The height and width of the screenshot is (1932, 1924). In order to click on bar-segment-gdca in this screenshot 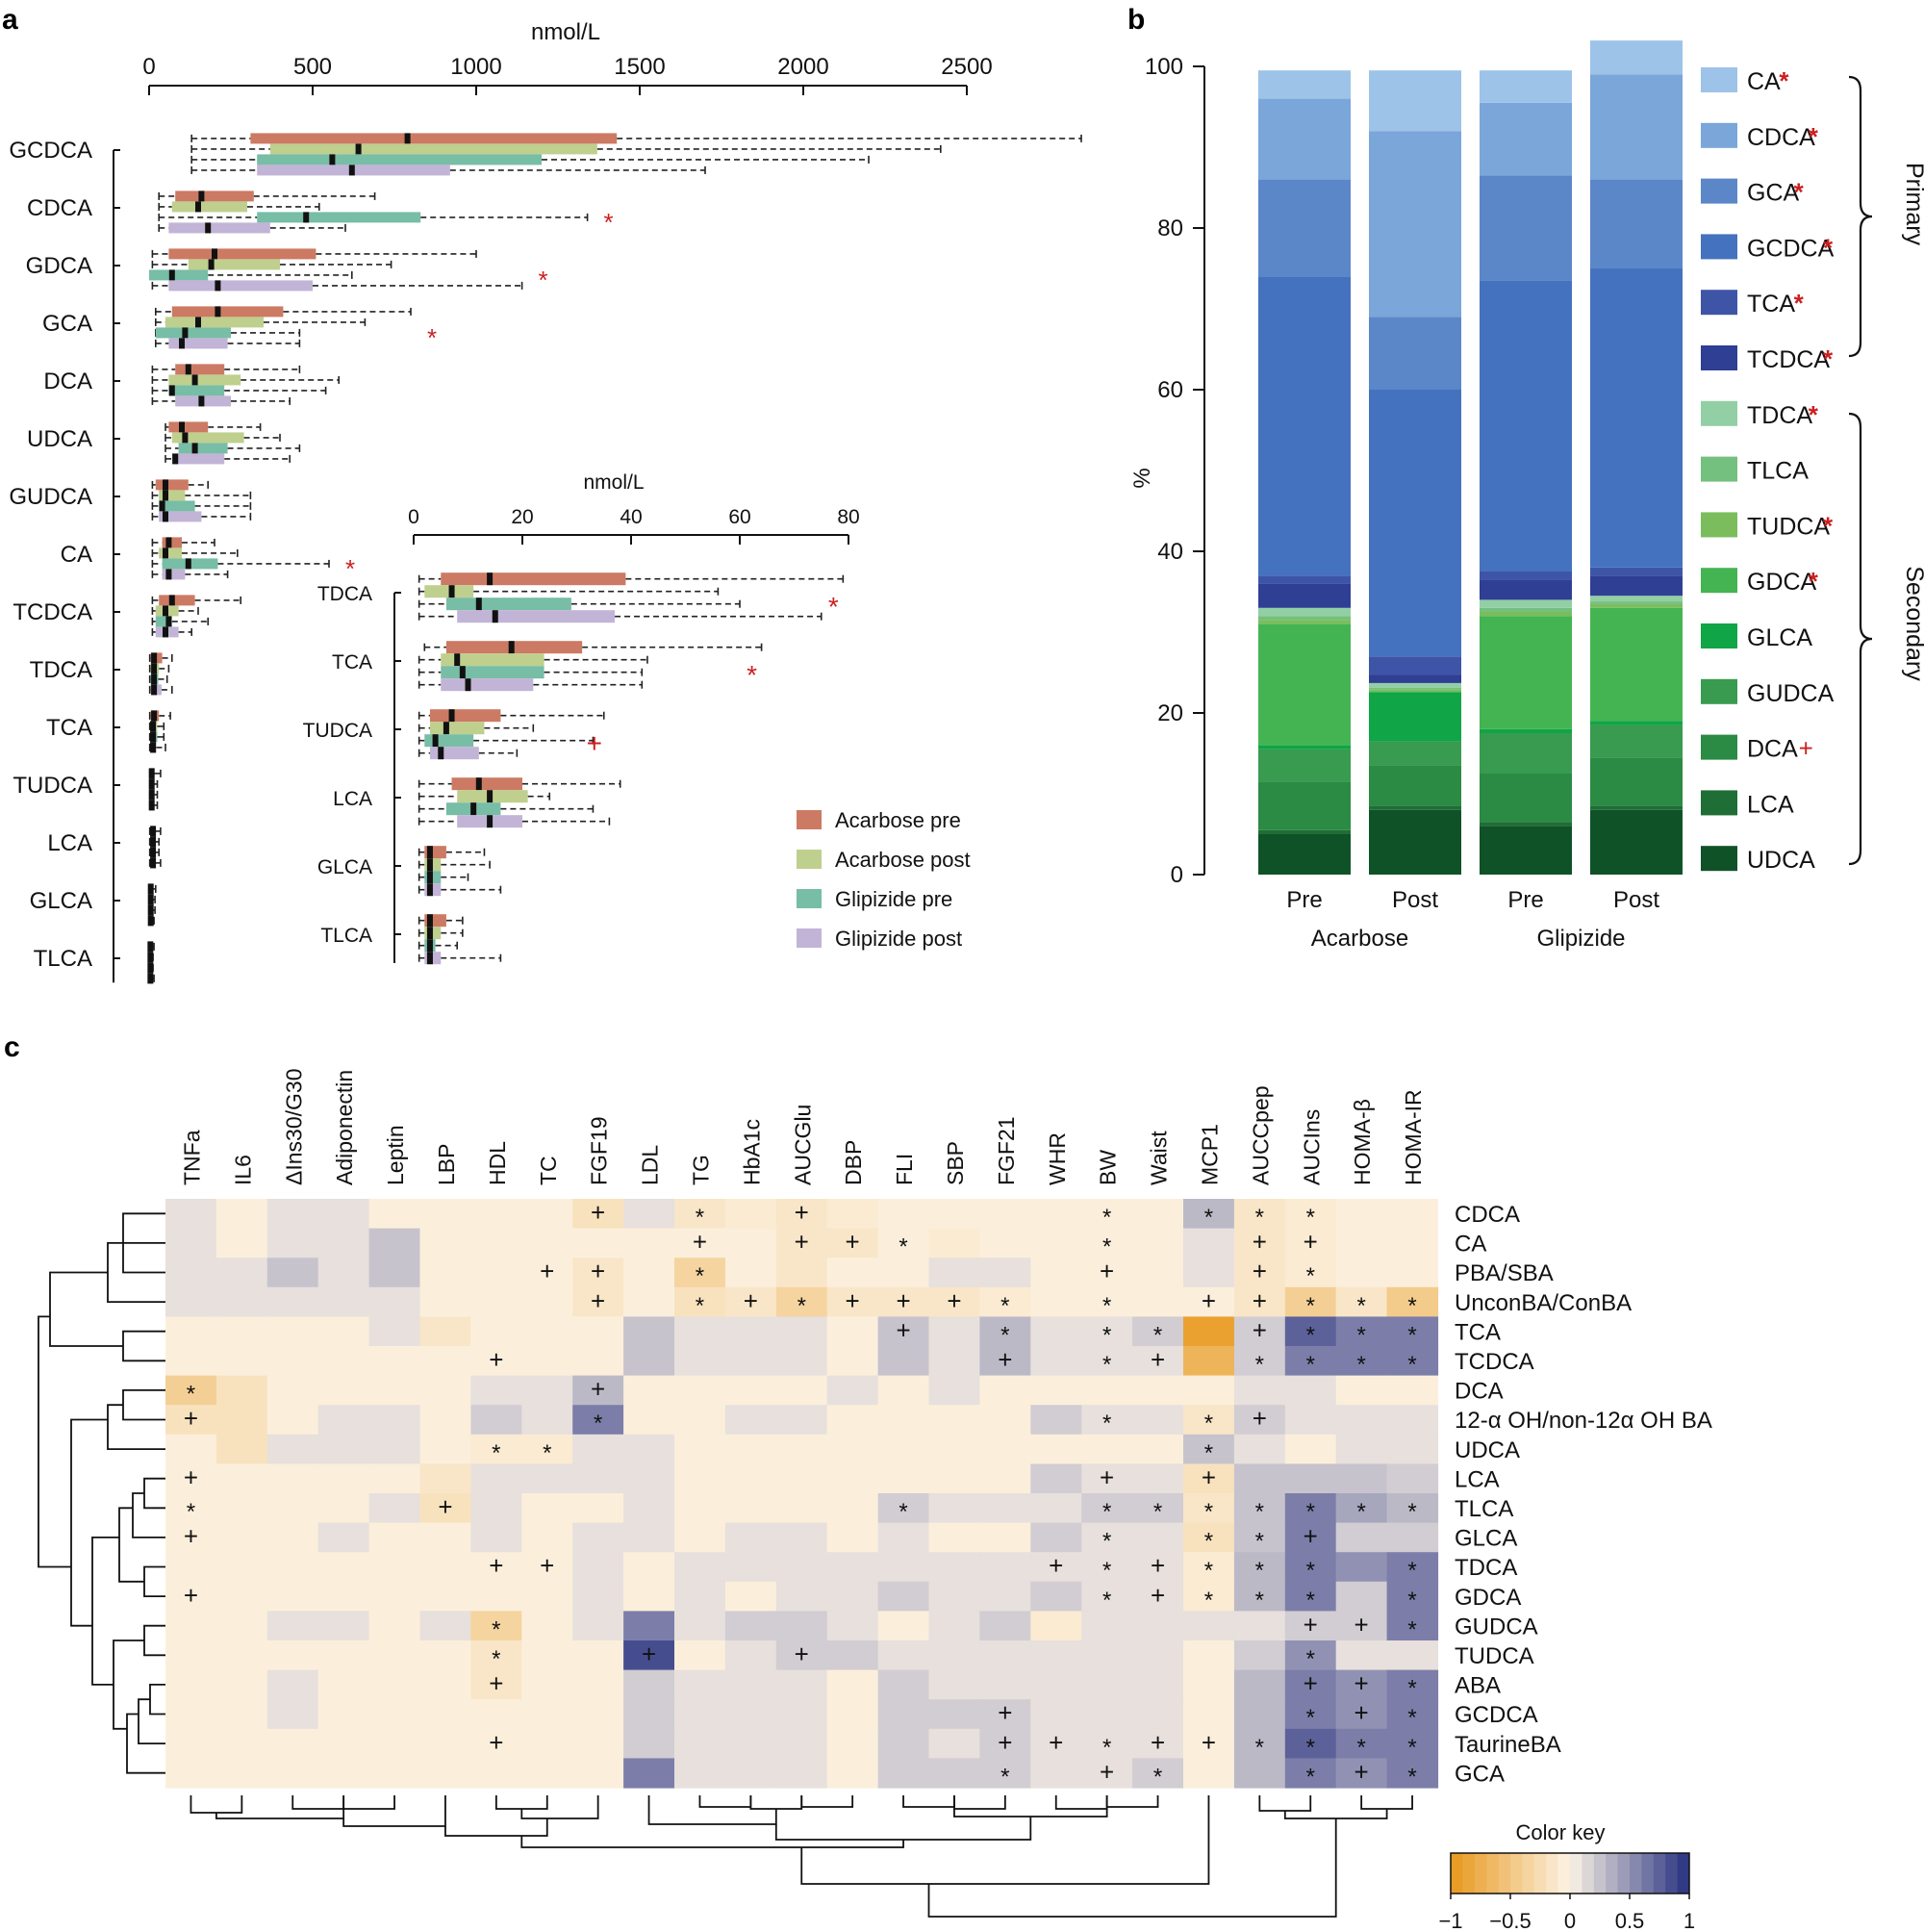, I will do `click(1304, 684)`.